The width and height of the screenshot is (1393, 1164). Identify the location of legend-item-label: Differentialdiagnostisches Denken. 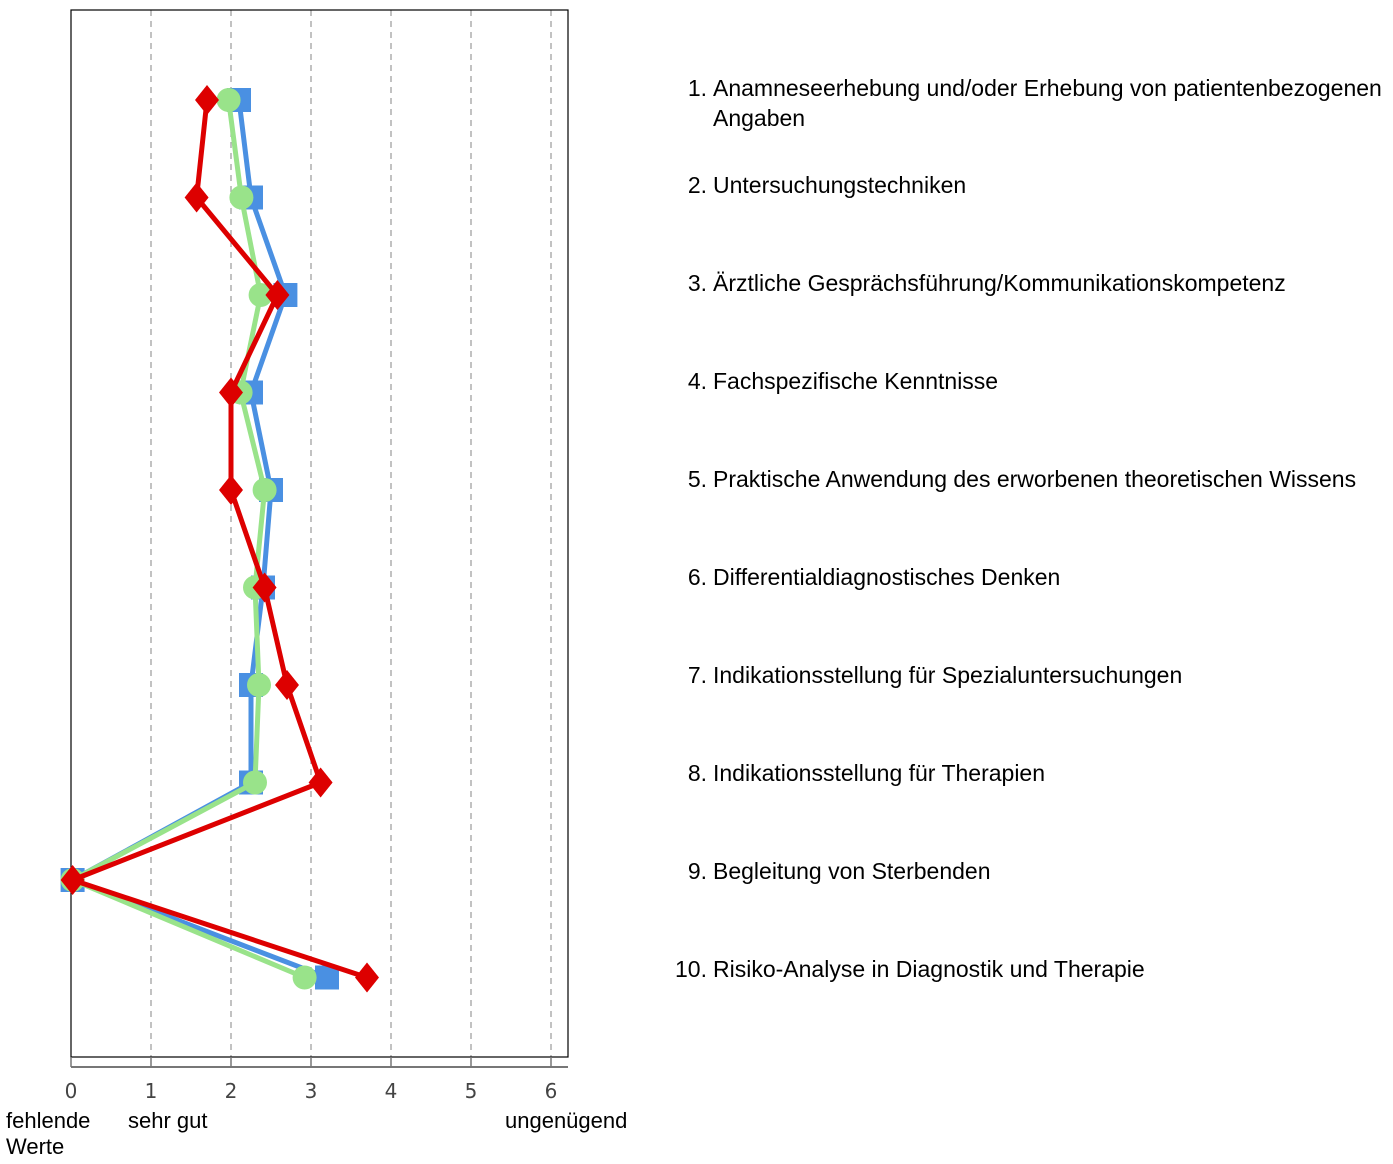
(887, 577).